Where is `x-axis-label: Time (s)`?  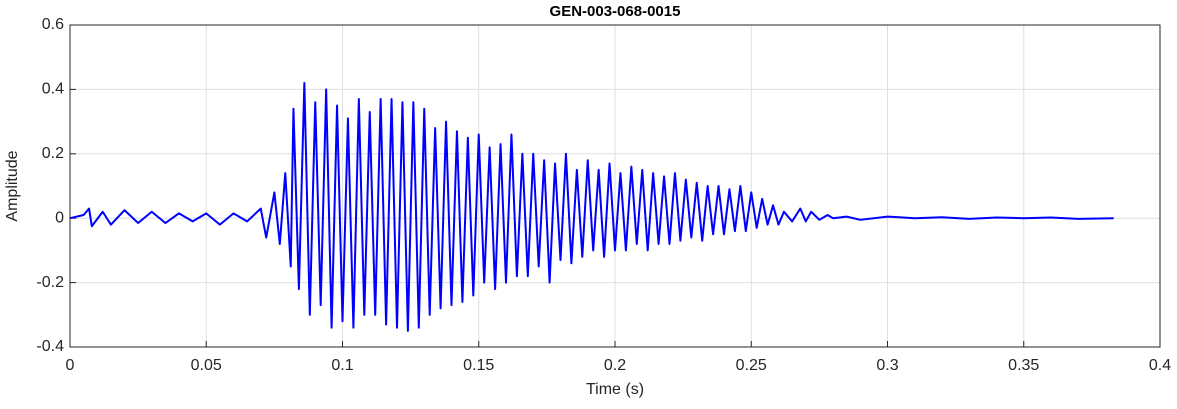
x-axis-label: Time (s) is located at coordinates (615, 389).